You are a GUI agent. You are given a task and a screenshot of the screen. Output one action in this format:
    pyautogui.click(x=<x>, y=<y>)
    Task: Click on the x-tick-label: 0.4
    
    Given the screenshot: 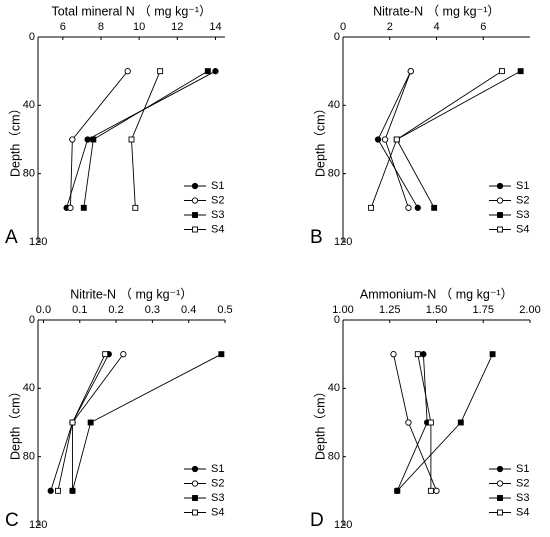 What is the action you would take?
    pyautogui.click(x=188, y=310)
    